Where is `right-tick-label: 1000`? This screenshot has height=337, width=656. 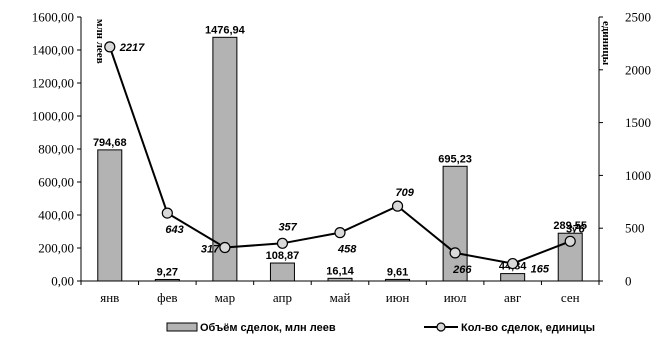
right-tick-label: 1000 is located at coordinates (638, 175).